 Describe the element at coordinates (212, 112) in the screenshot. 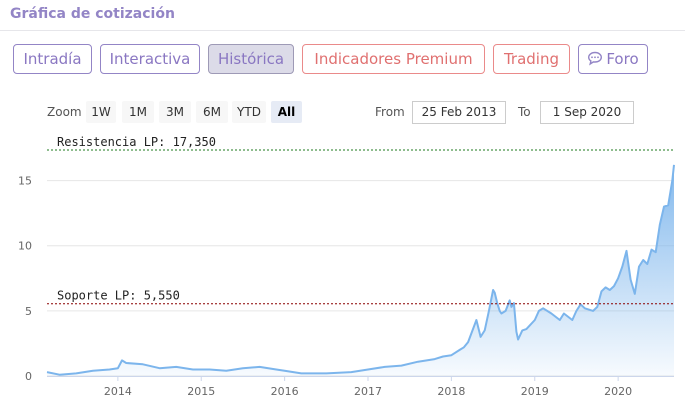

I see `zoom-6m-button: 6M` at that location.